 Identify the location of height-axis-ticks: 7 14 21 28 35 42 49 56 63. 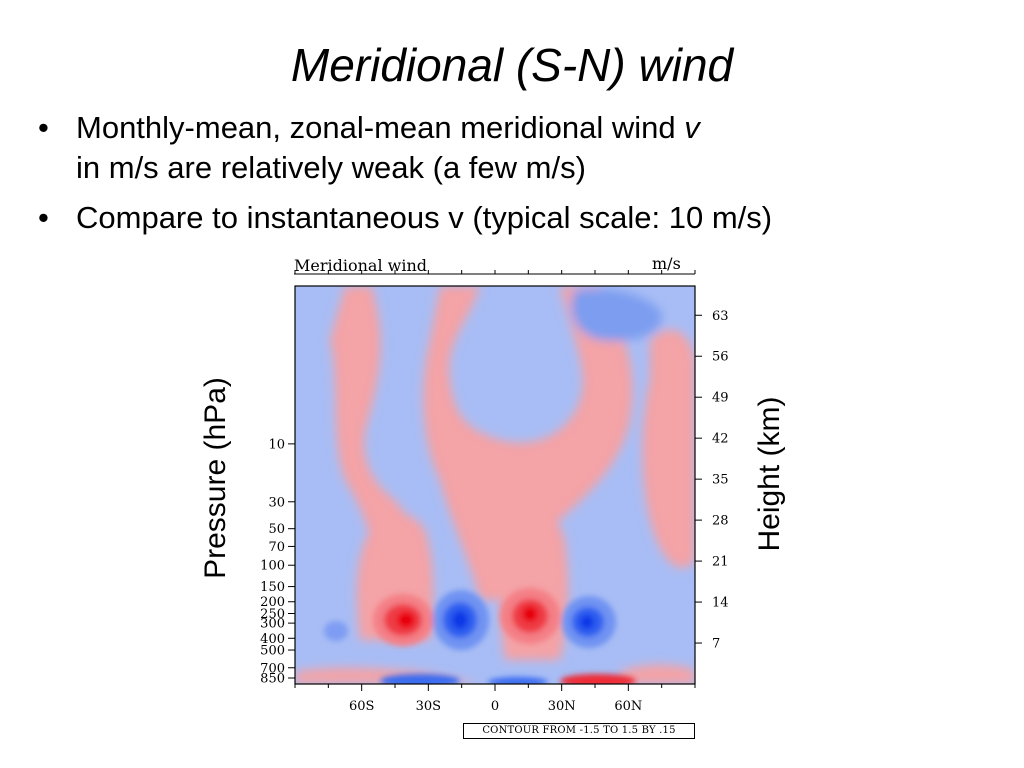
(712, 480).